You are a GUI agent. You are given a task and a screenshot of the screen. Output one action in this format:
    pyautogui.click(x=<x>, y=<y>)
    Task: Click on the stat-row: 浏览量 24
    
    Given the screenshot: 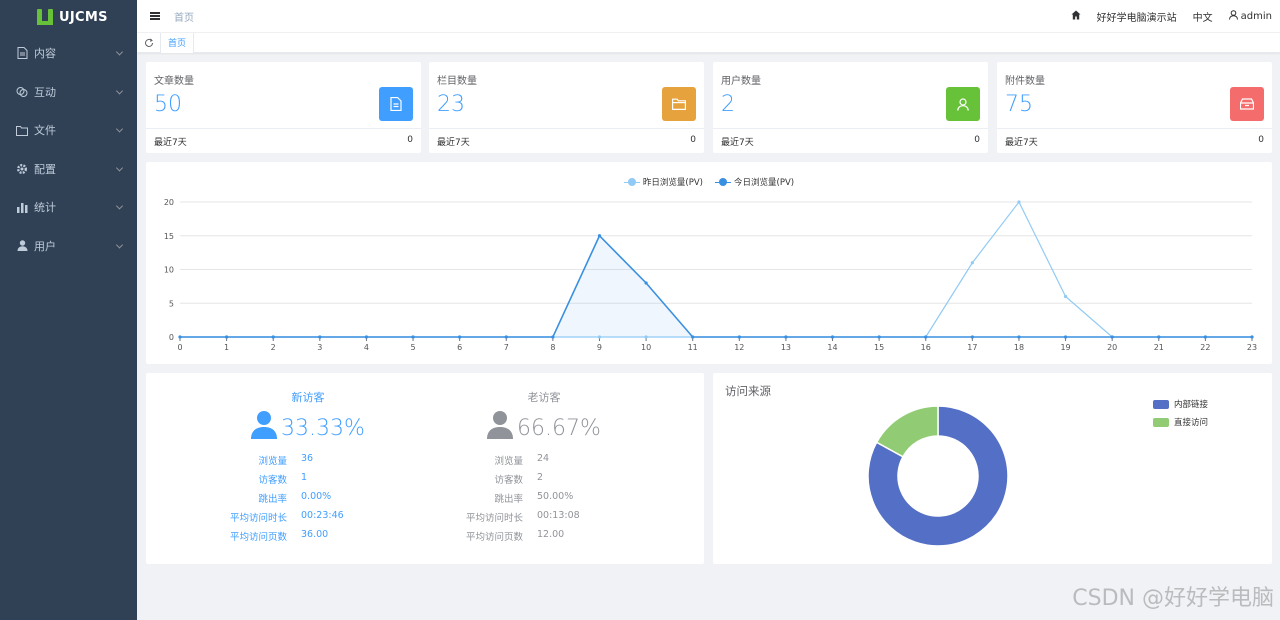 What is the action you would take?
    pyautogui.click(x=544, y=462)
    